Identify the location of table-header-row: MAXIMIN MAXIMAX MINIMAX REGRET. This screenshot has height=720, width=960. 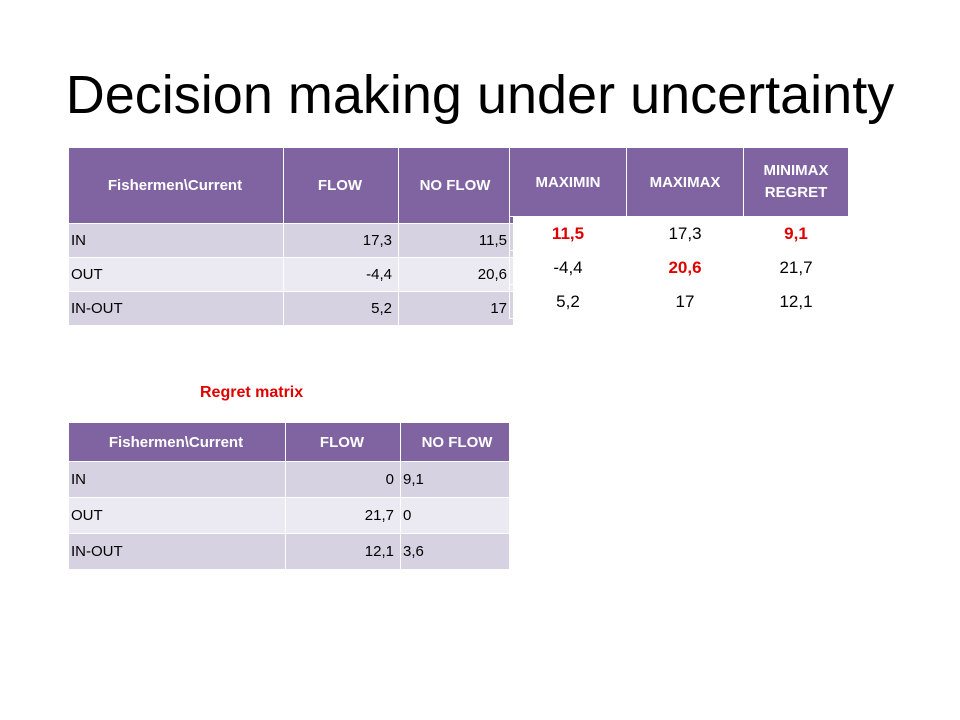
(679, 182).